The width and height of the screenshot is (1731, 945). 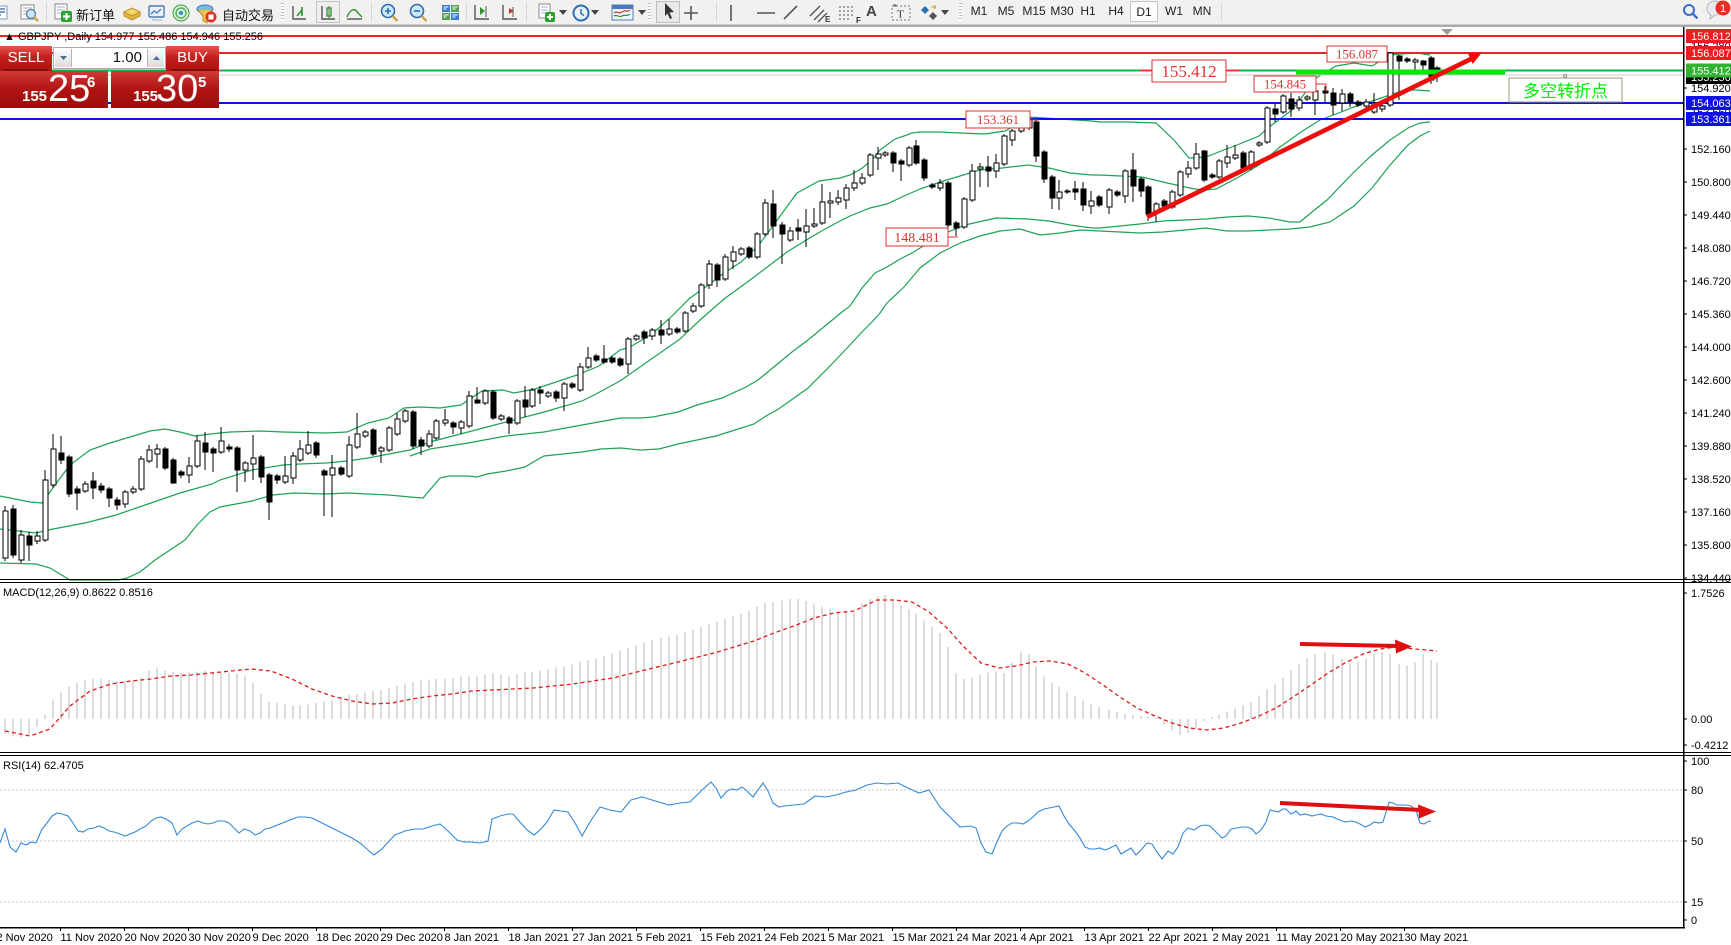 I want to click on svg-text: 8 Jan 2021, so click(x=472, y=938).